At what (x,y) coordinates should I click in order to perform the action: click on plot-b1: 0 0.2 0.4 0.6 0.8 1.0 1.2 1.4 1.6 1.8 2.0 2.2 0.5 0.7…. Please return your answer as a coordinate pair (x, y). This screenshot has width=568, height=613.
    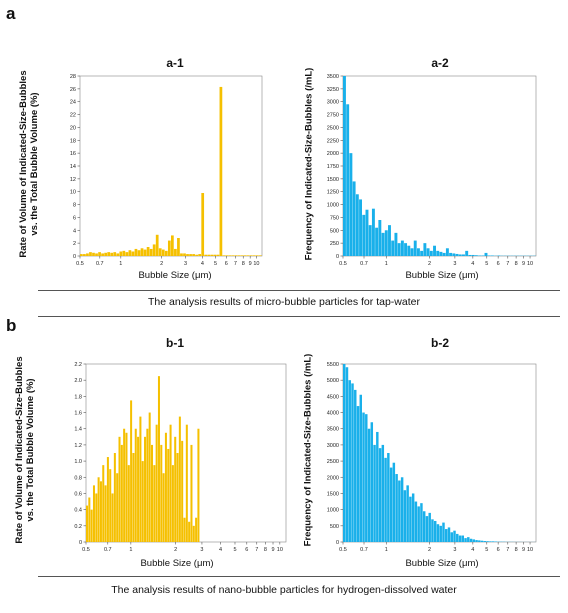
    Looking at the image, I should click on (180, 457).